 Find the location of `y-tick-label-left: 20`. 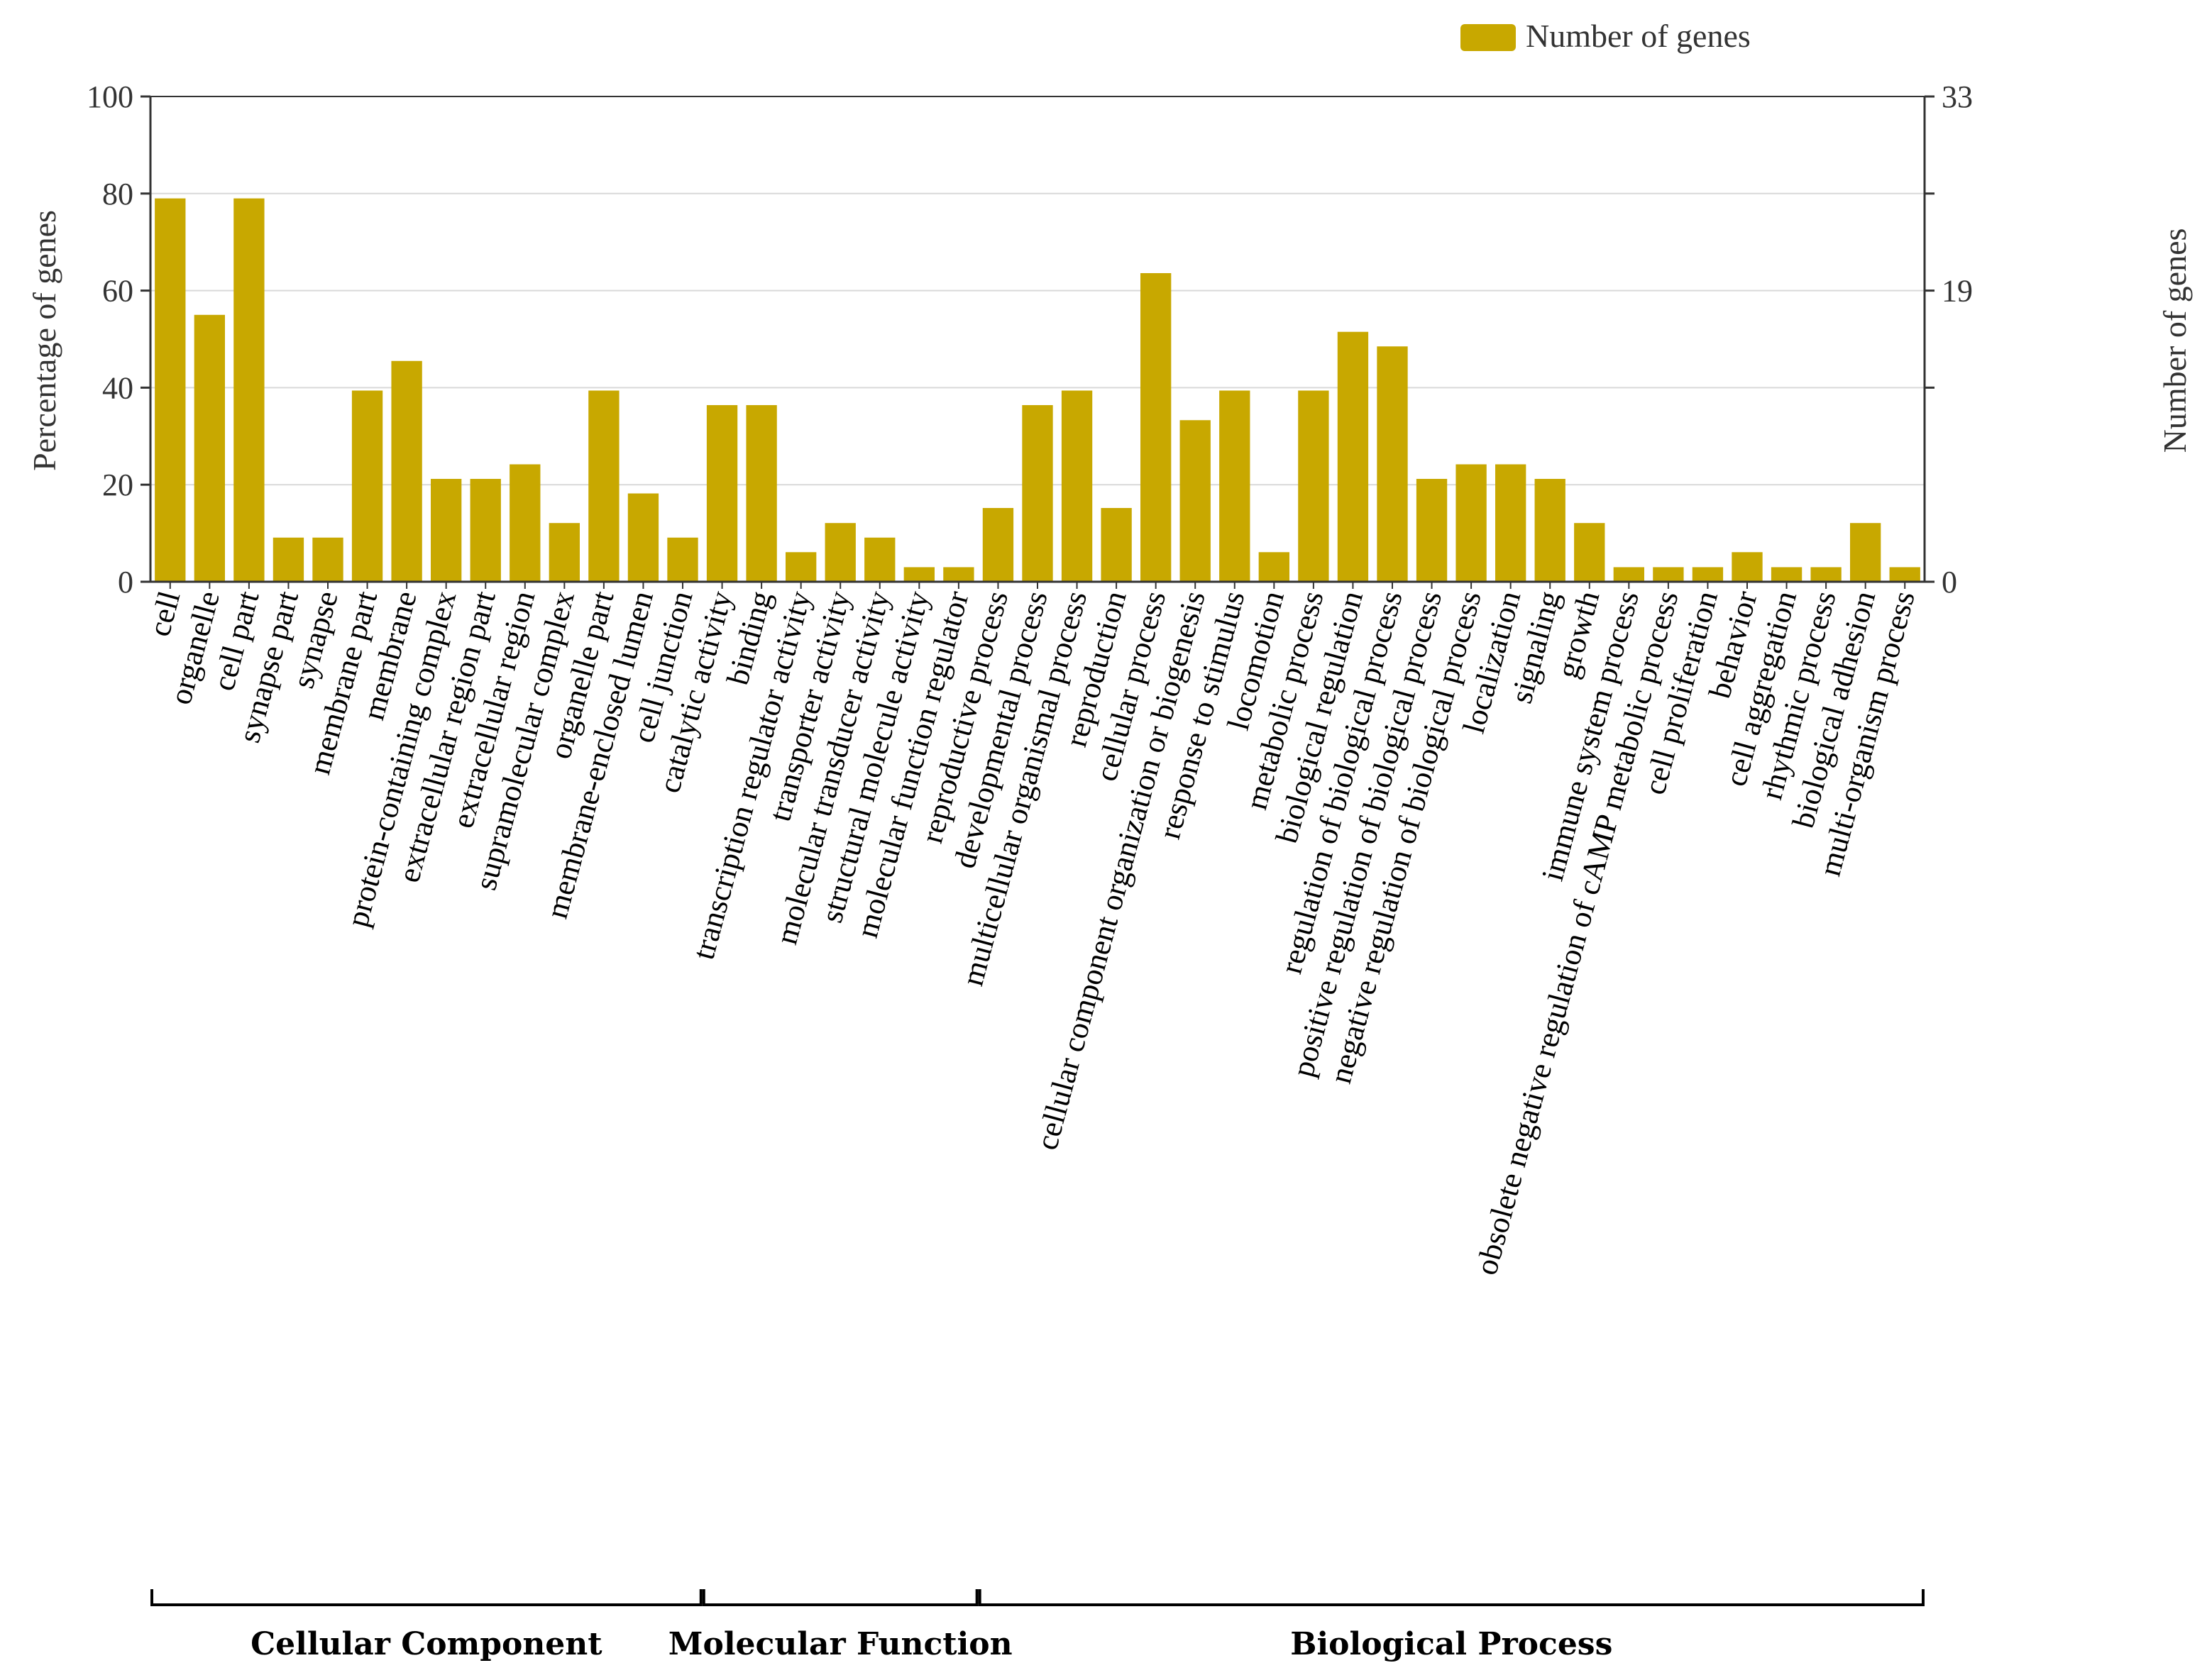

y-tick-label-left: 20 is located at coordinates (117, 485).